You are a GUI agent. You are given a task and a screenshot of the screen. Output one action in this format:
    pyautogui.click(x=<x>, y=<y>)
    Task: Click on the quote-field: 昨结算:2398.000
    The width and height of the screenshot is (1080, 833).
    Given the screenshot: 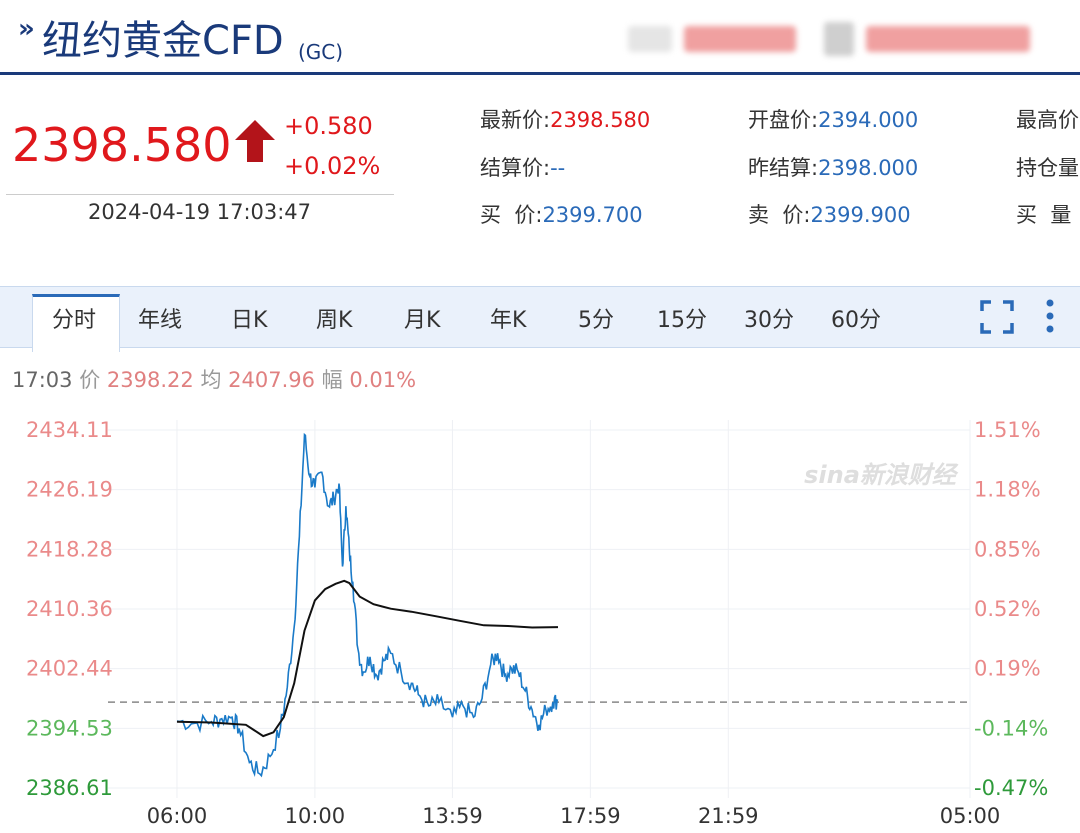 What is the action you would take?
    pyautogui.click(x=833, y=167)
    